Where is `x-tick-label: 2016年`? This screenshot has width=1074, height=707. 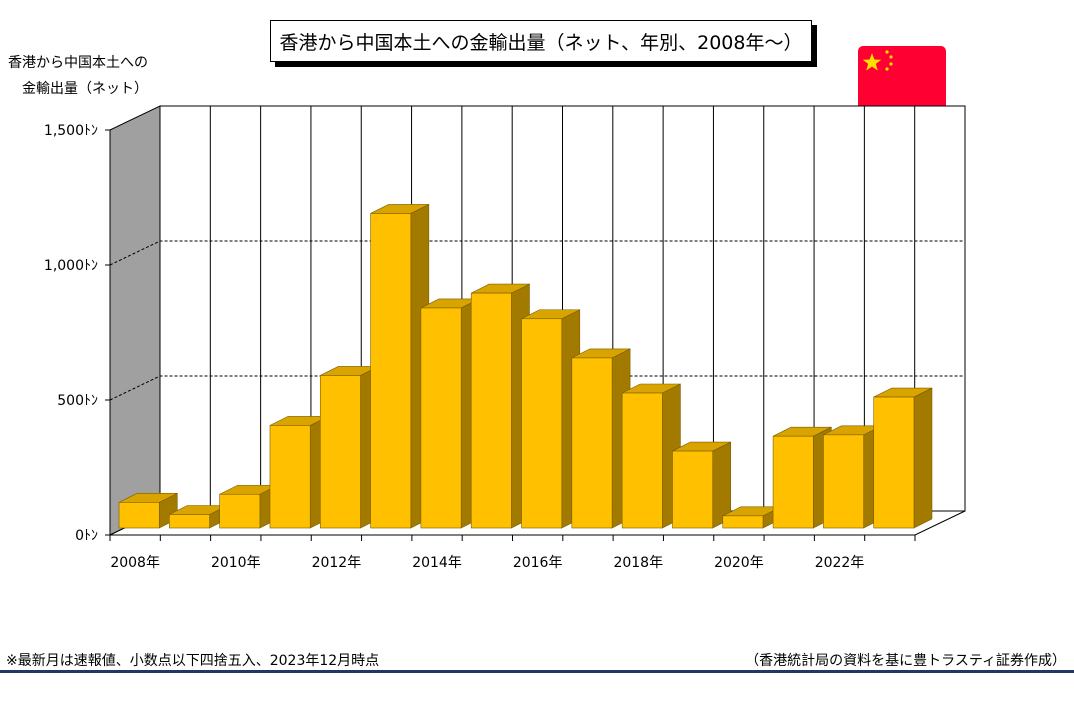
x-tick-label: 2016年 is located at coordinates (538, 563).